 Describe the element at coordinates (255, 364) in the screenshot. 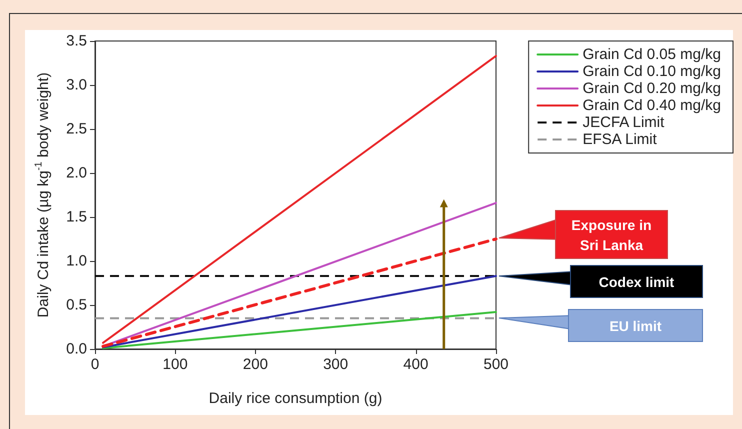

I see `x-tick-label: 200` at that location.